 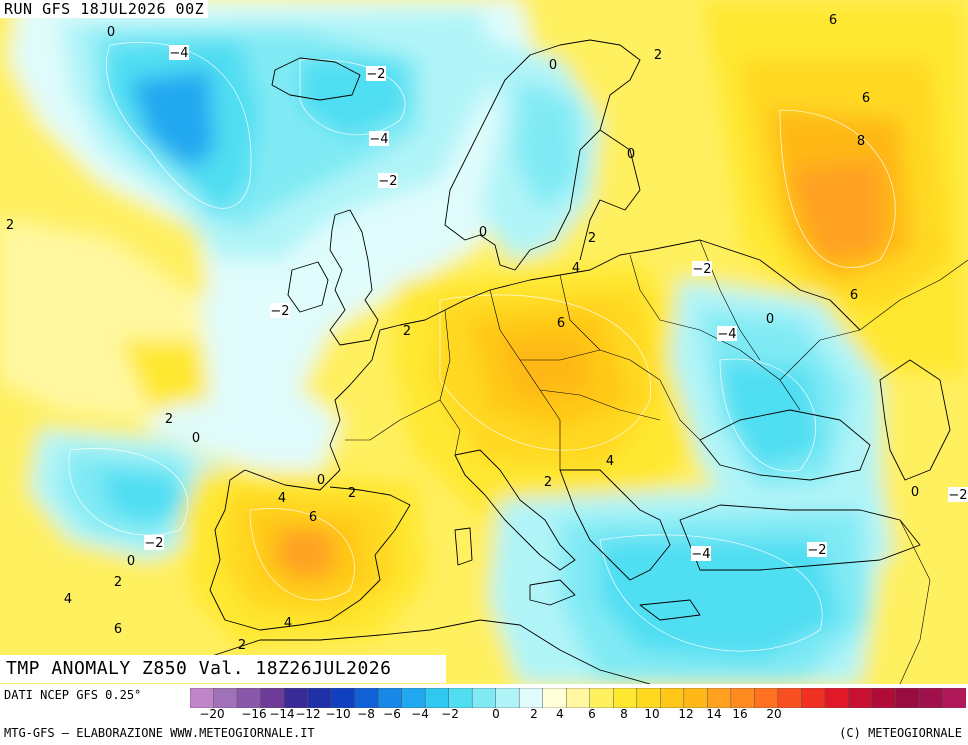 I want to click on color-scale-tick-label: 2, so click(x=534, y=714).